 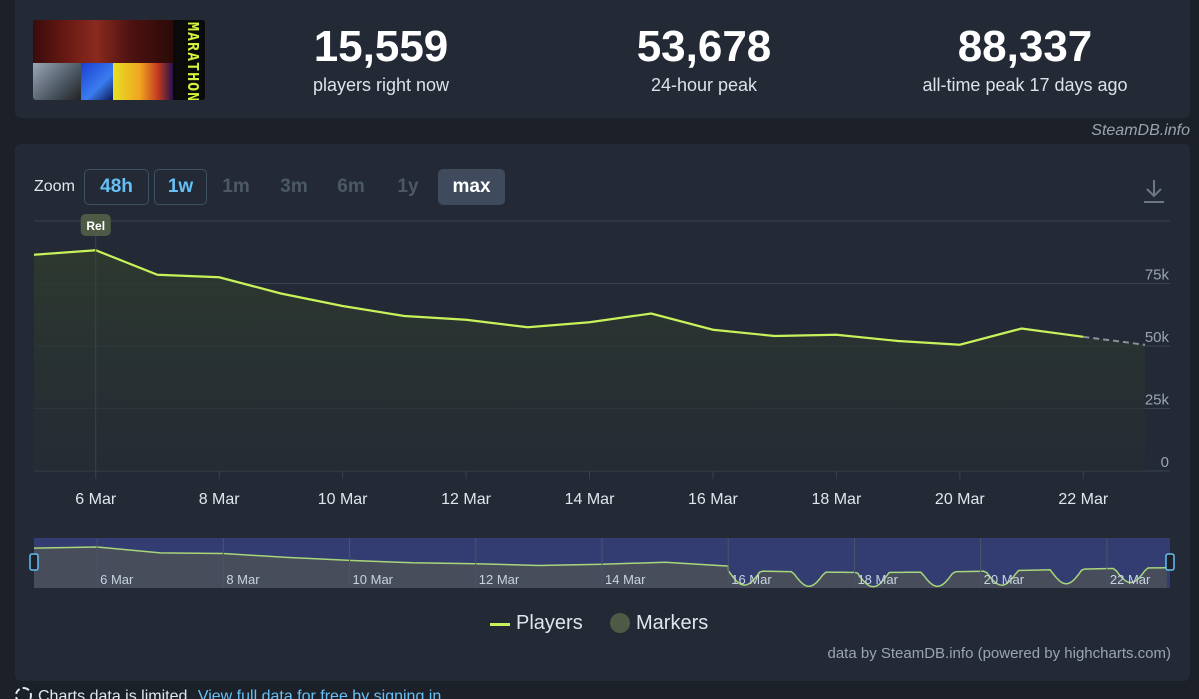 What do you see at coordinates (713, 499) in the screenshot?
I see `x-tick-label: 16 Mar` at bounding box center [713, 499].